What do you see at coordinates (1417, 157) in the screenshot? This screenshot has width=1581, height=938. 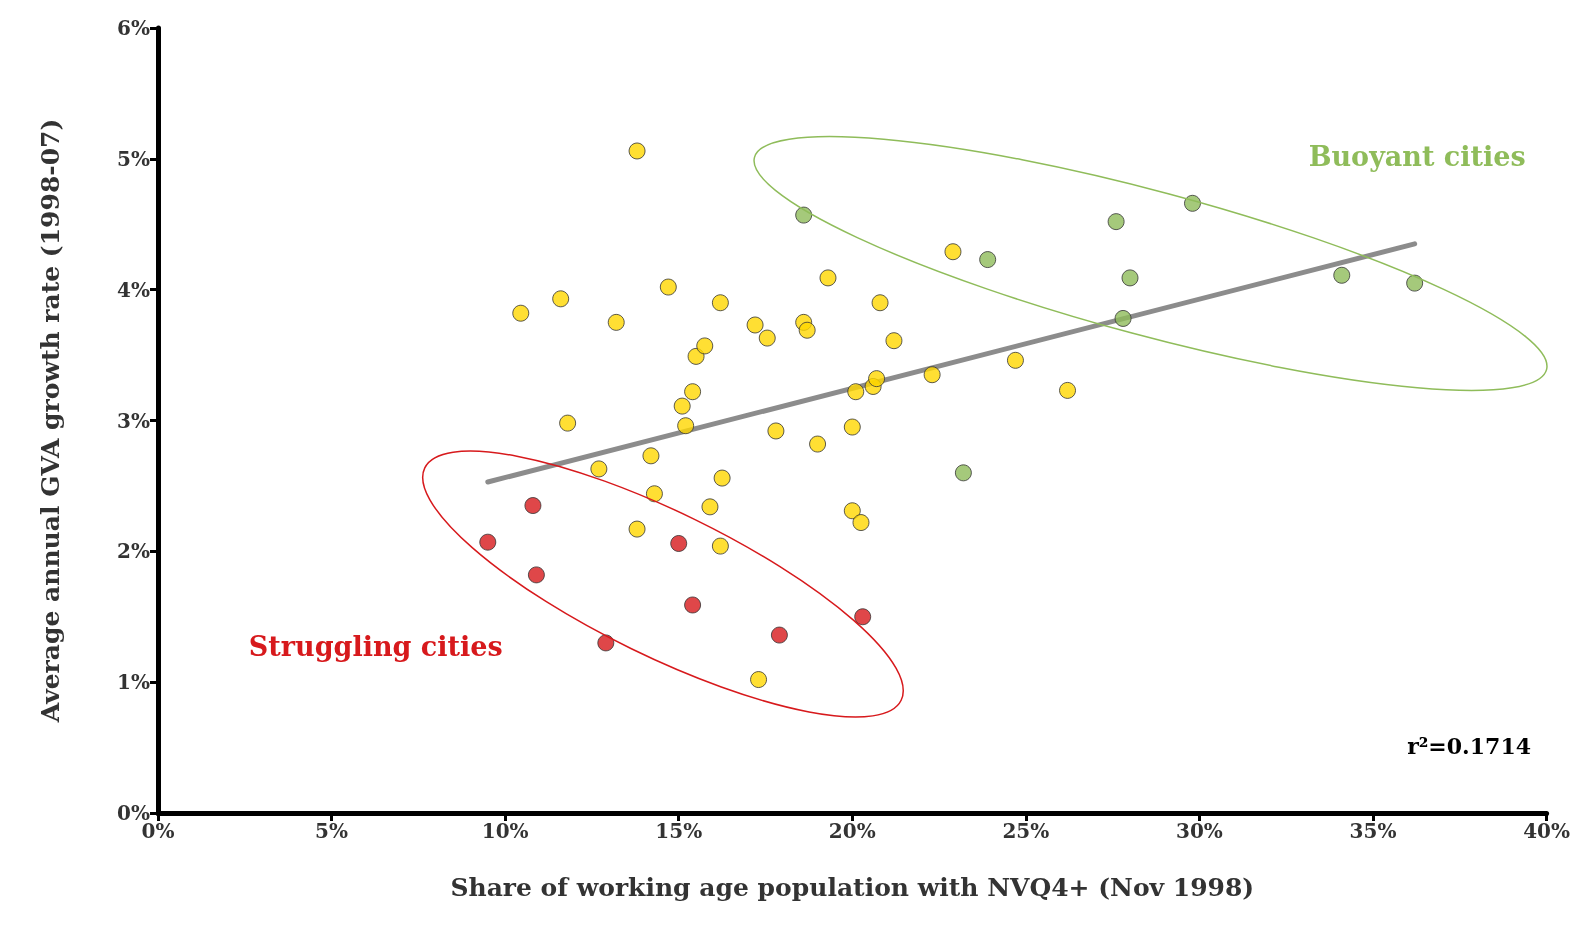 I see `text: Buoyant cities` at bounding box center [1417, 157].